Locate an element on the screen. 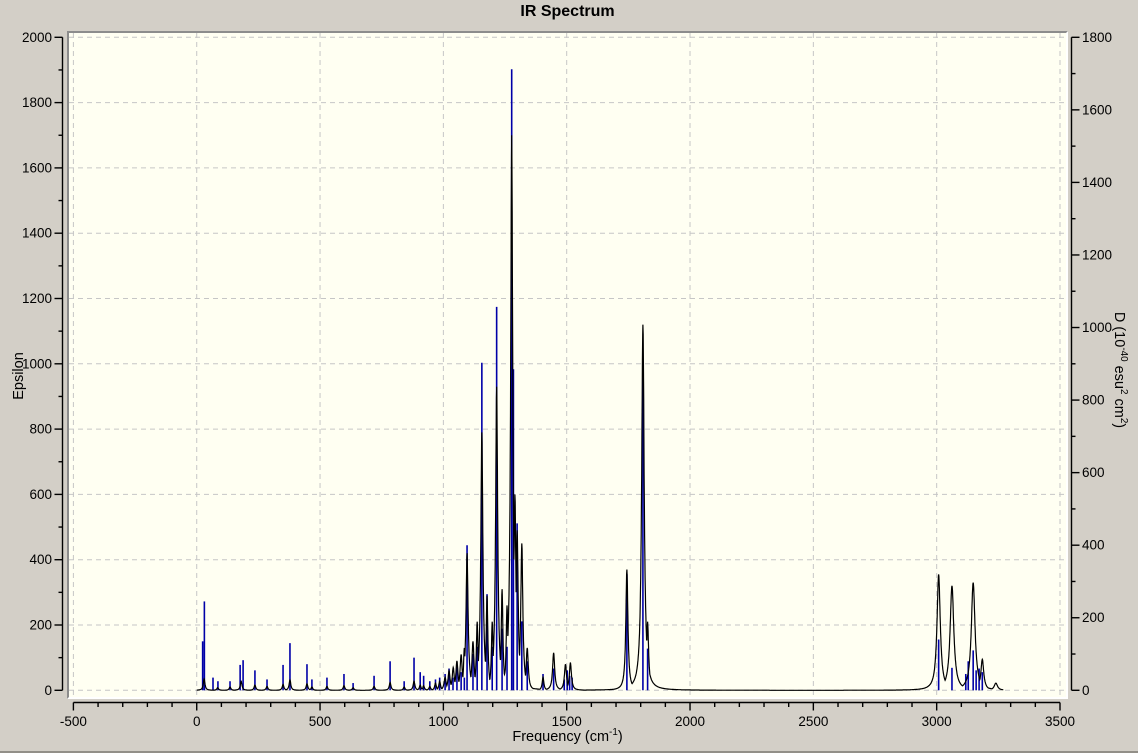  y-axis-left-title: Epsilon is located at coordinates (19, 376).